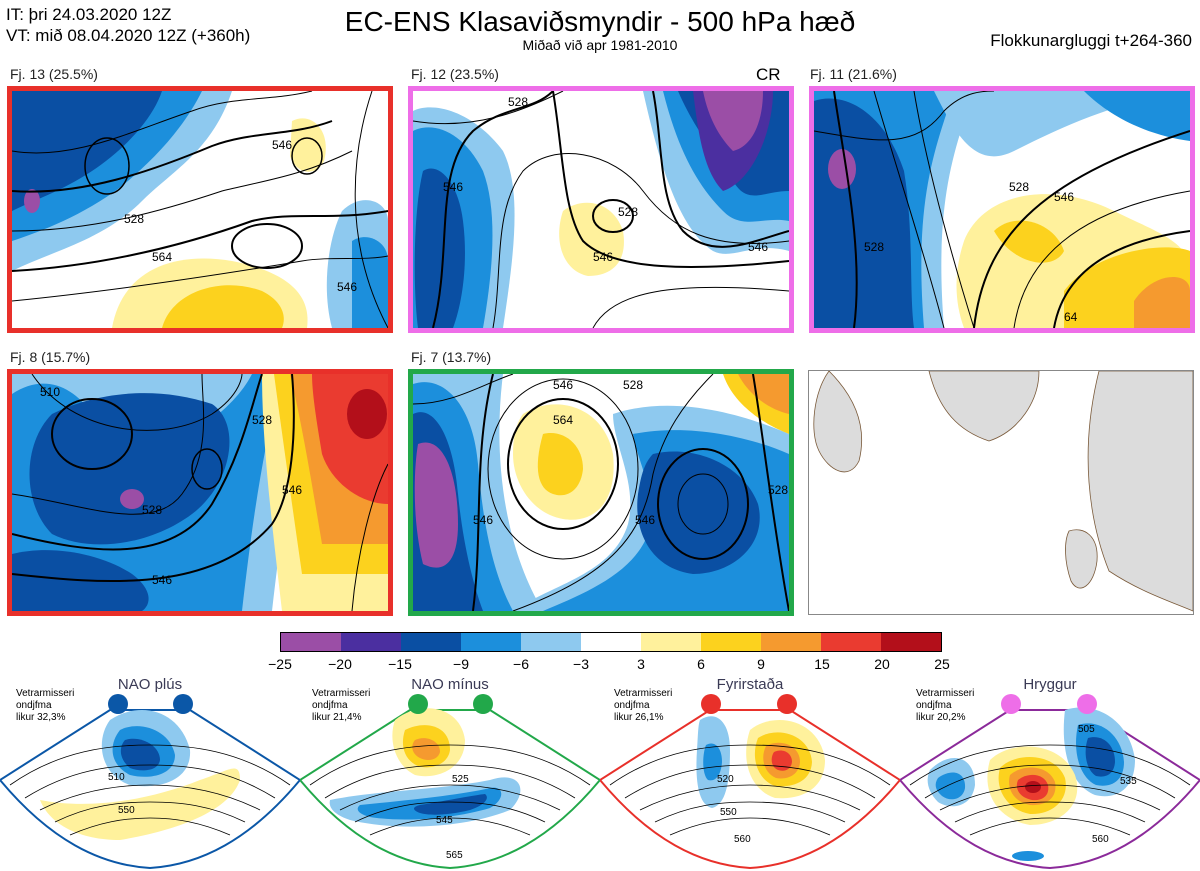 The height and width of the screenshot is (871, 1200). I want to click on cluster-map-12-plot: 546 528 546 528 546, so click(601, 209).